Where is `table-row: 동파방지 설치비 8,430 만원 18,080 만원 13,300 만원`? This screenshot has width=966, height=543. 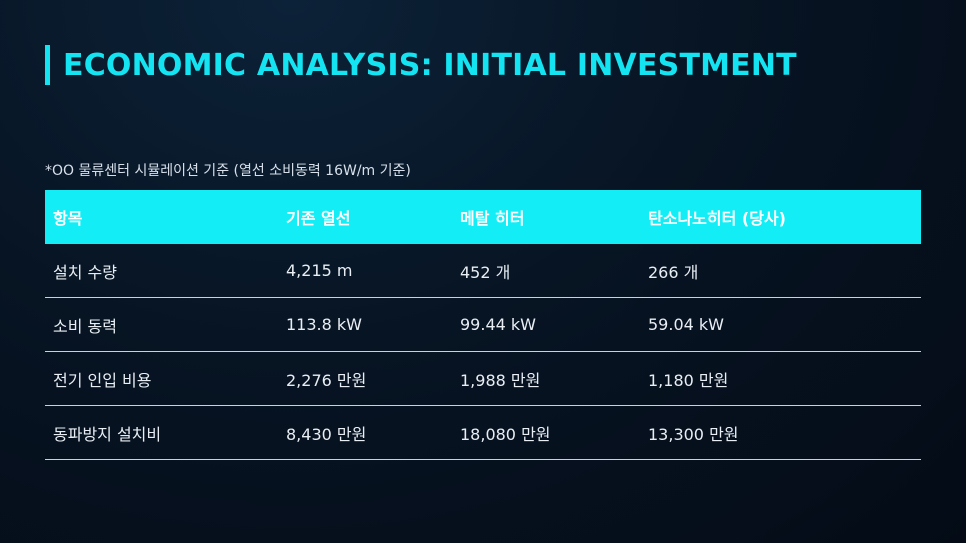 table-row: 동파방지 설치비 8,430 만원 18,080 만원 13,300 만원 is located at coordinates (483, 433).